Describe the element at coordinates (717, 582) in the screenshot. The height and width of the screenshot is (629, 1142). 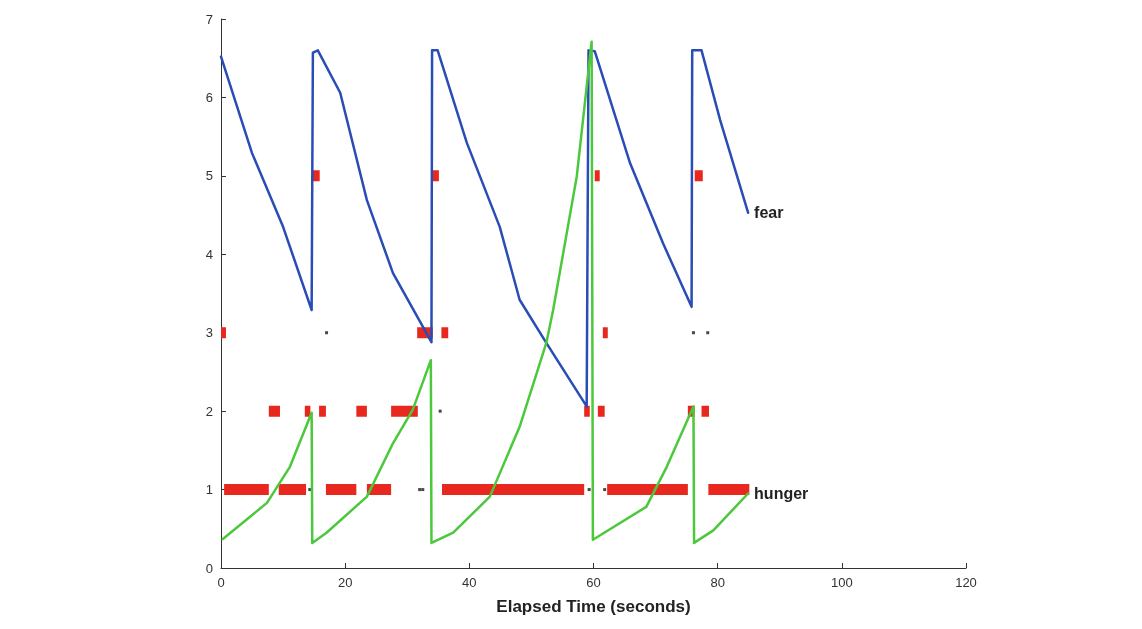
I see `x-tick-label: 80` at that location.